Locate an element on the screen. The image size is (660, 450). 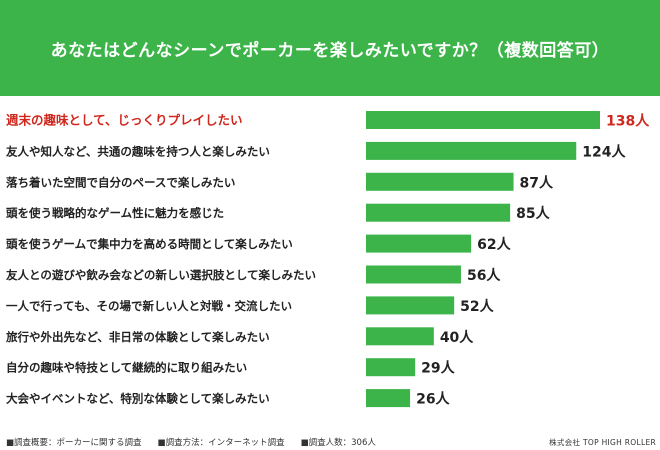
value-label: 85人 is located at coordinates (533, 213).